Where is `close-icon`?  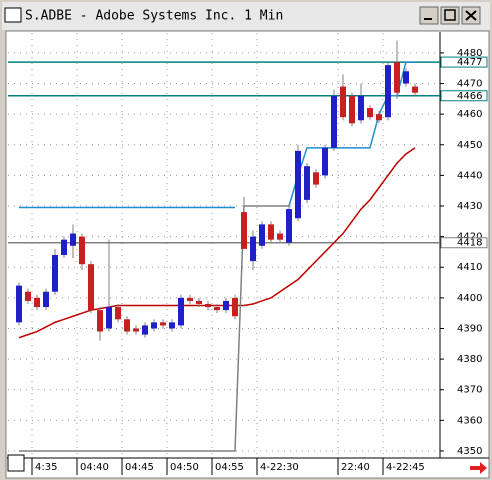 close-icon is located at coordinates (471, 15).